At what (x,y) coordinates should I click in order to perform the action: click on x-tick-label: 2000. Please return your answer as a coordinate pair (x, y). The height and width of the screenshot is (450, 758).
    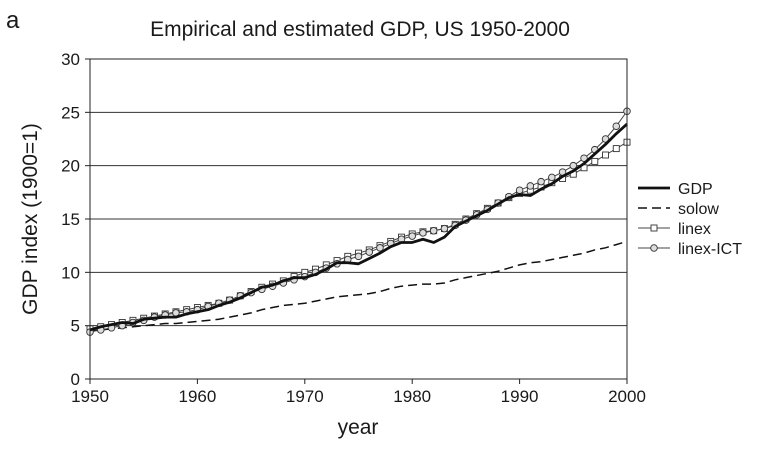
    Looking at the image, I should click on (627, 396).